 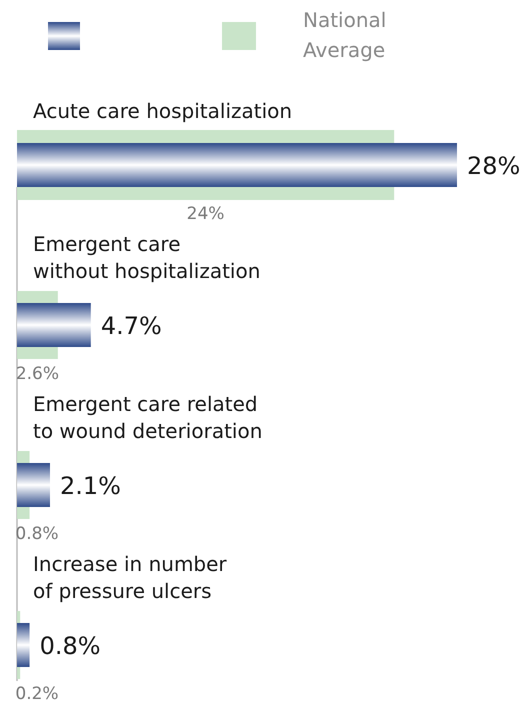 What do you see at coordinates (146, 257) in the screenshot?
I see `y-tick-label: Emergent care without hospitalization` at bounding box center [146, 257].